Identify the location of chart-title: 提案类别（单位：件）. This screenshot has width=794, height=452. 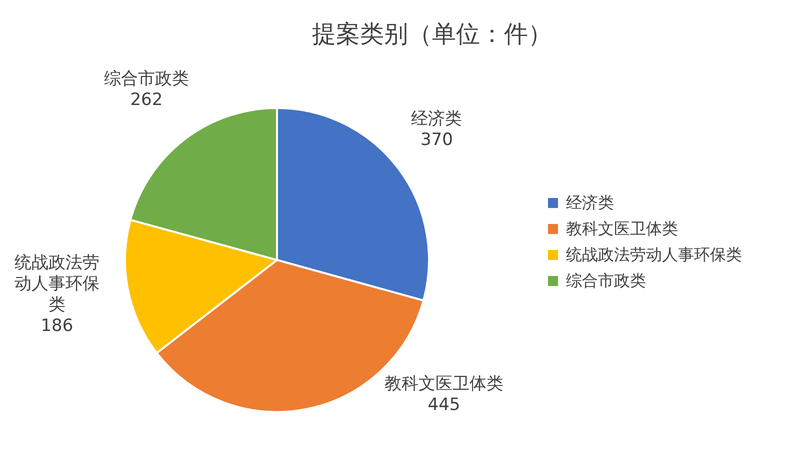
(432, 34).